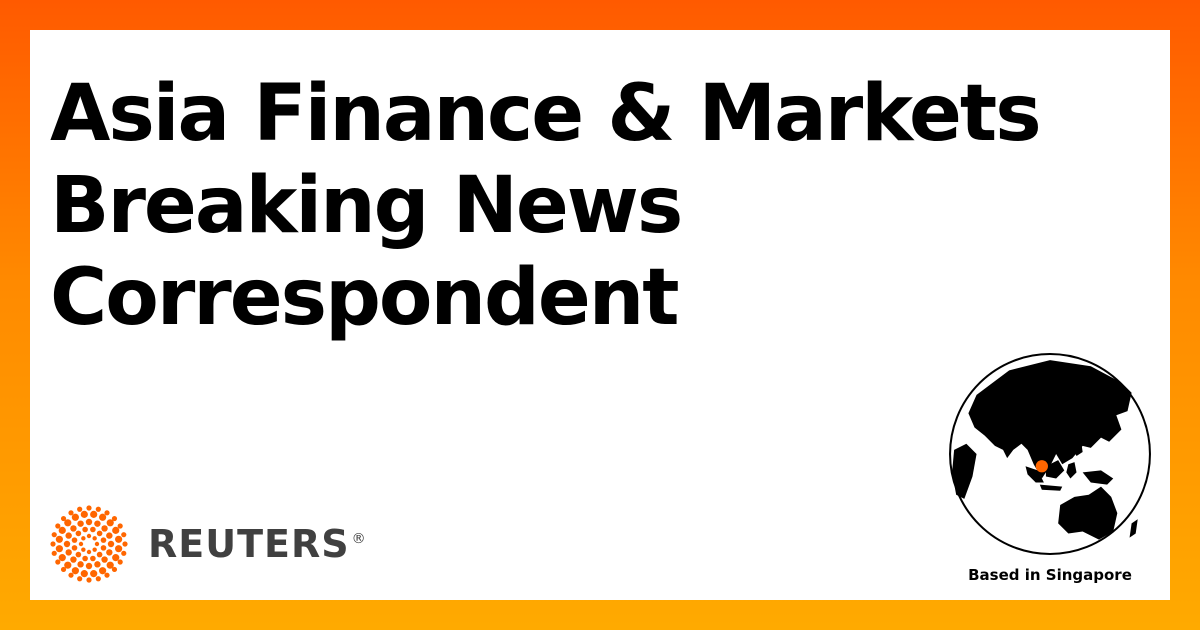  Describe the element at coordinates (89, 544) in the screenshot. I see `reuters-logo-icon` at that location.